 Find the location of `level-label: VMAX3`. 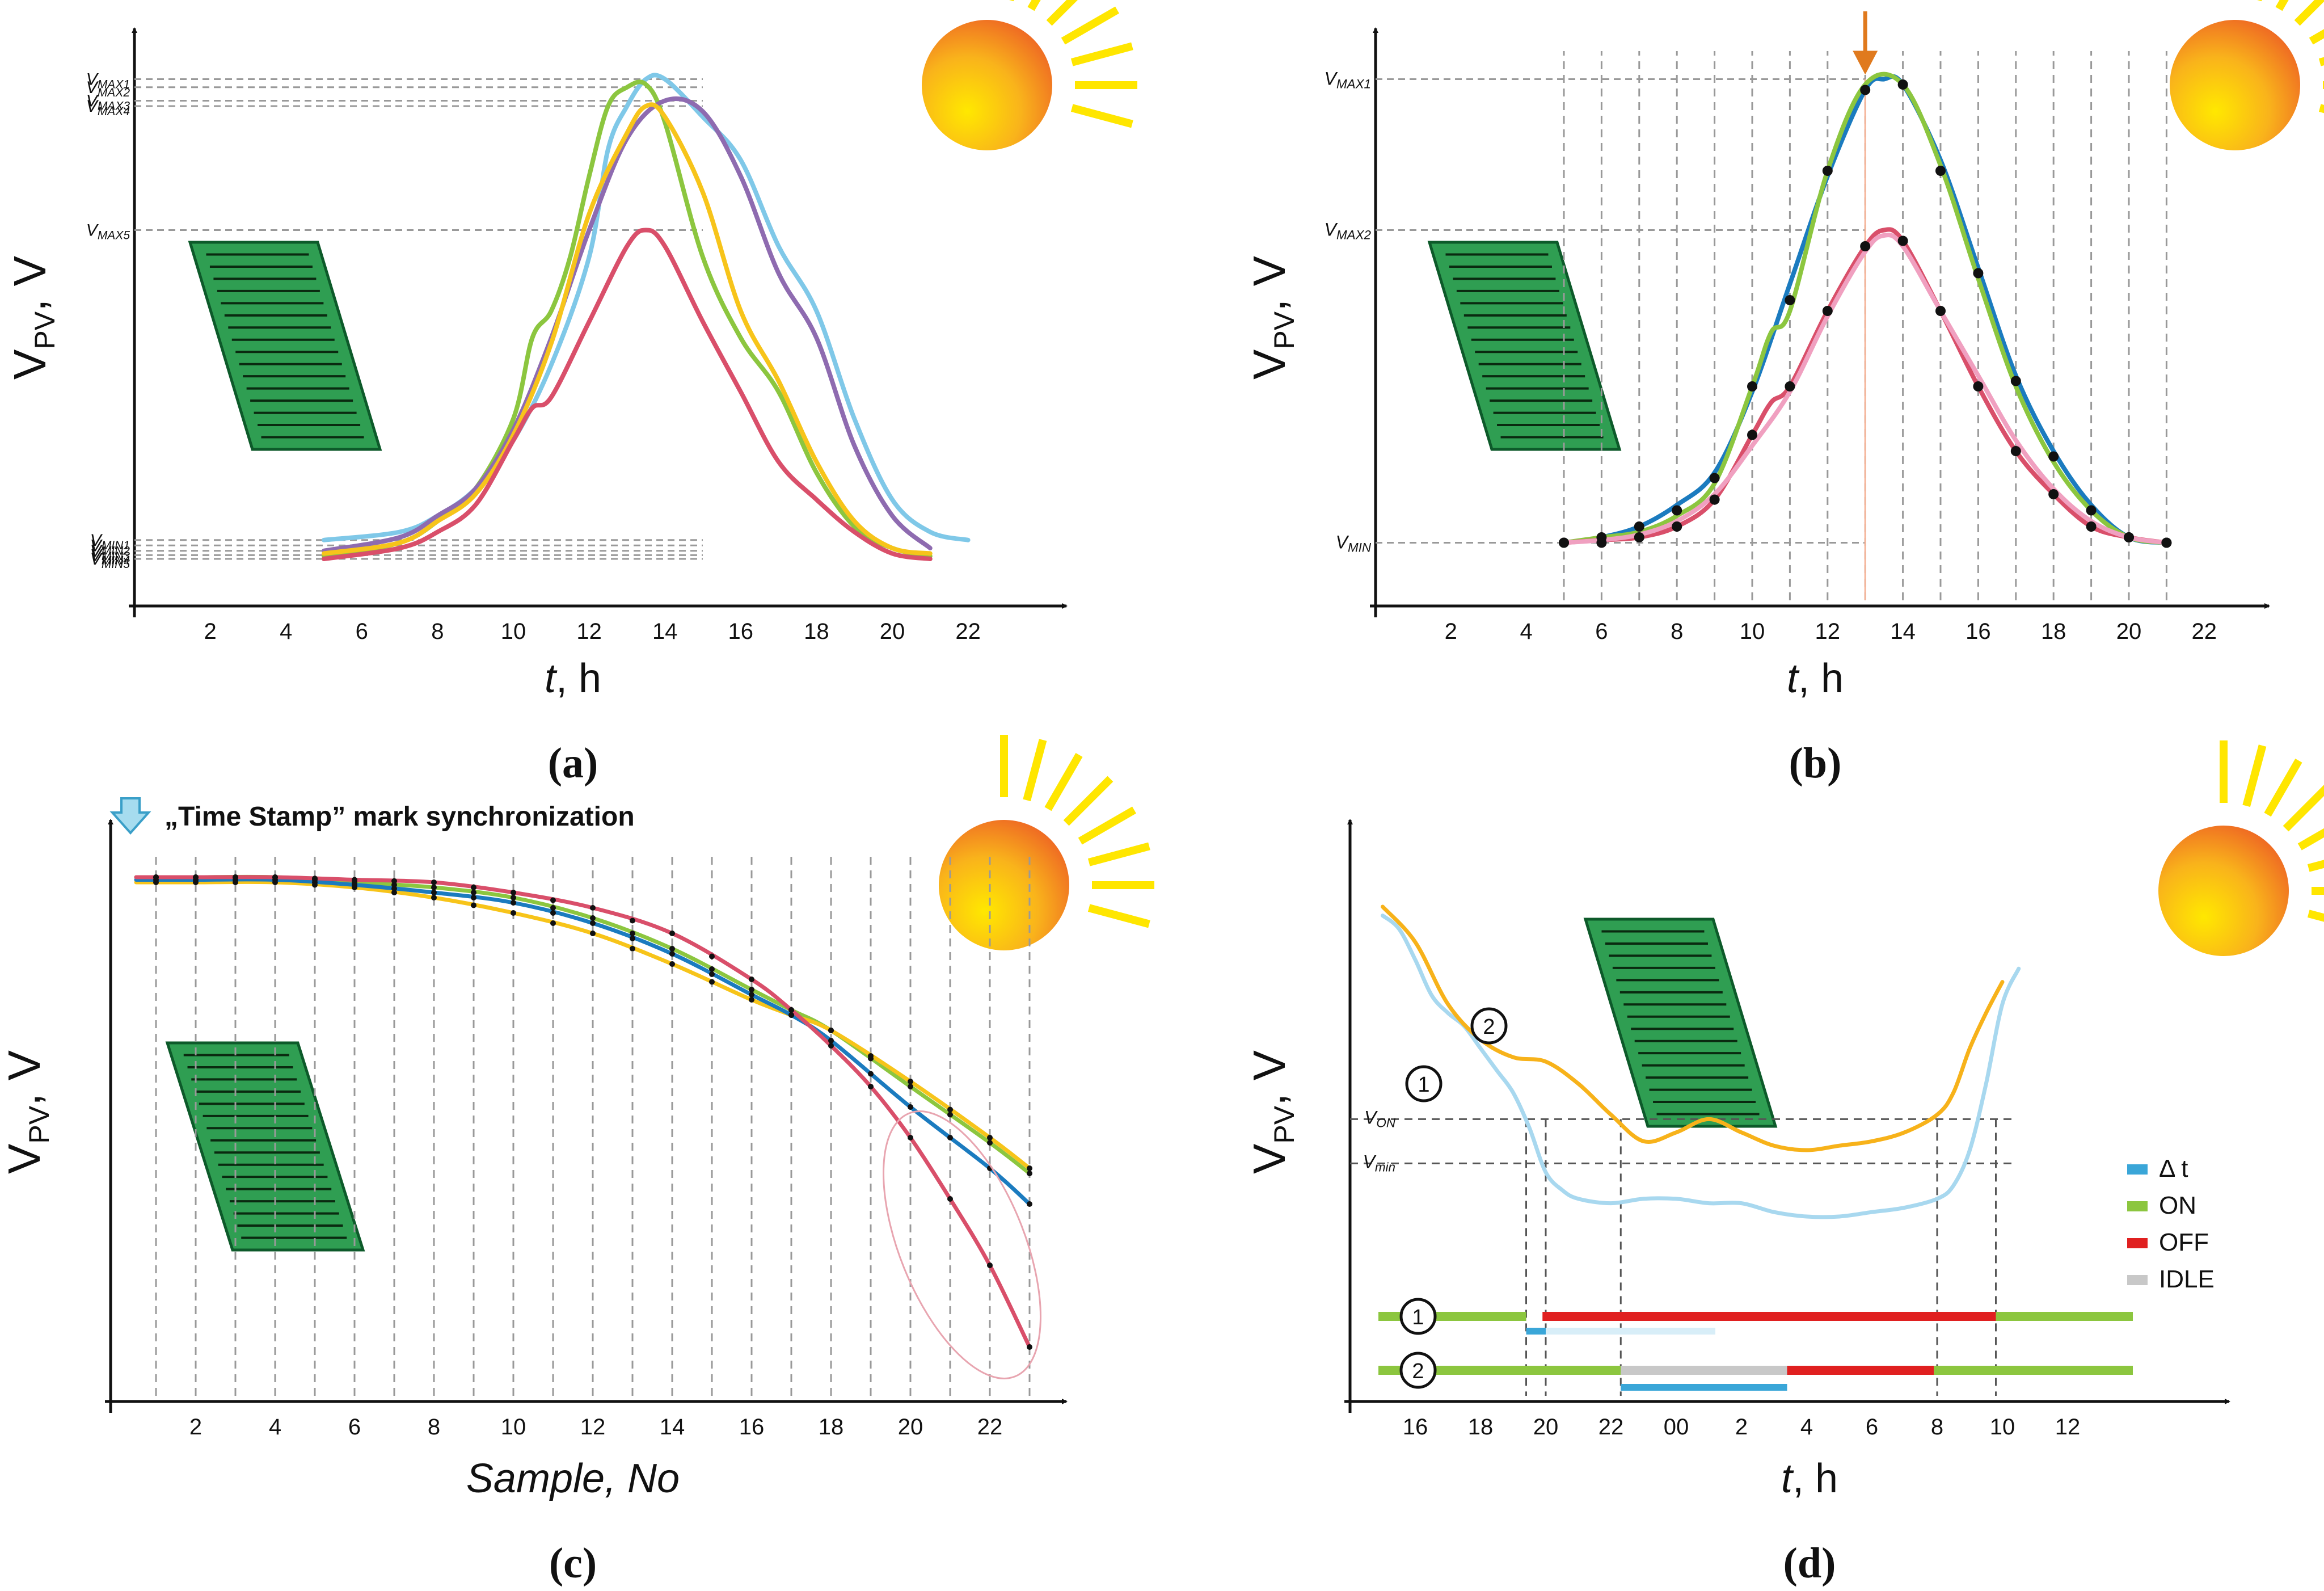

level-label: VMAX3 is located at coordinates (108, 102).